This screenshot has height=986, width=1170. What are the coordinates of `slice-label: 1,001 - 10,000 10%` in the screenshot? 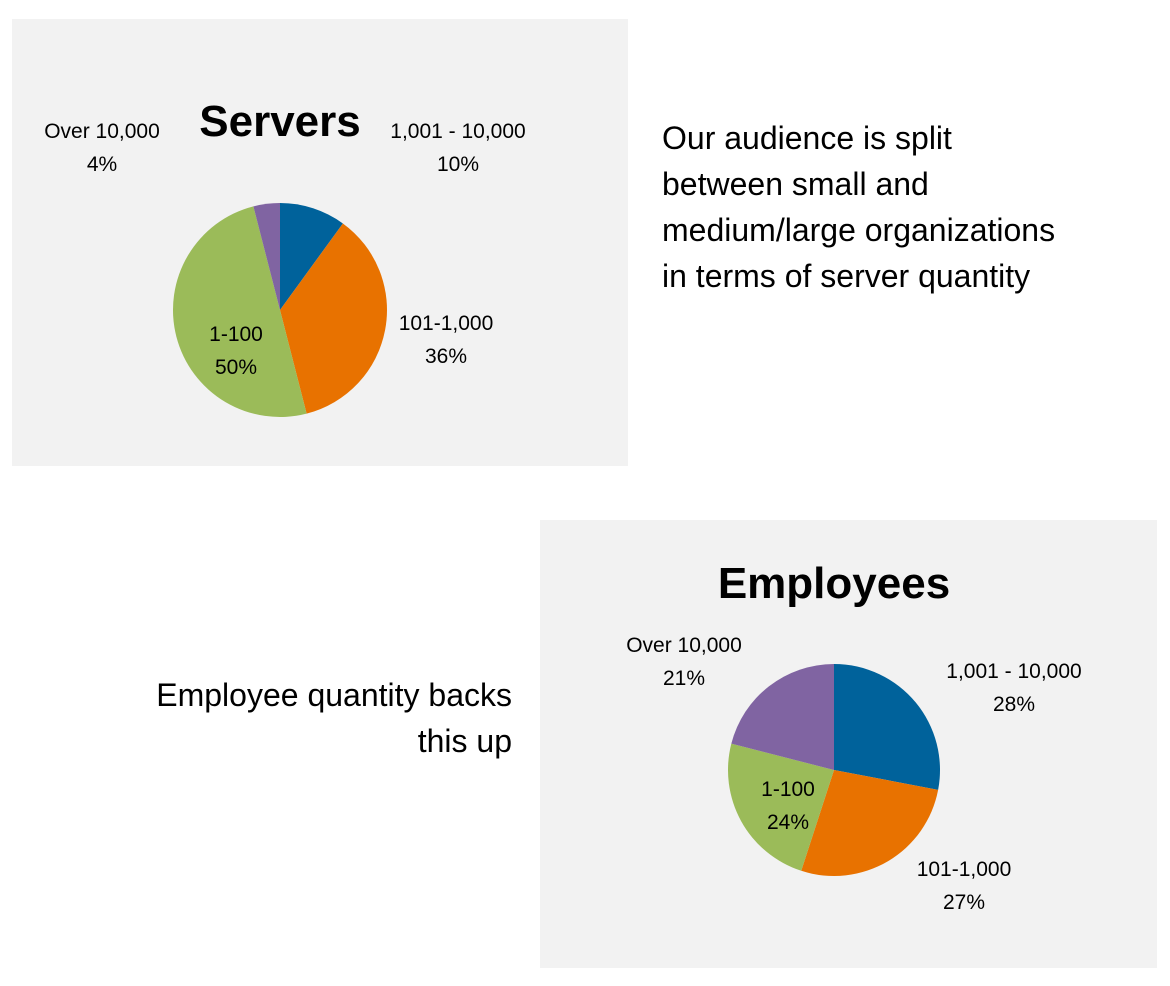 It's located at (457, 148).